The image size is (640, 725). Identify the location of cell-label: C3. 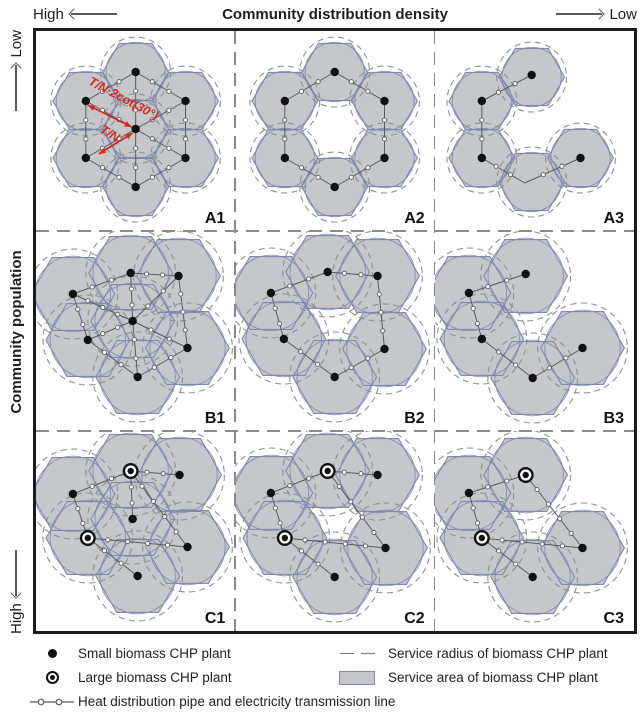
(613, 618).